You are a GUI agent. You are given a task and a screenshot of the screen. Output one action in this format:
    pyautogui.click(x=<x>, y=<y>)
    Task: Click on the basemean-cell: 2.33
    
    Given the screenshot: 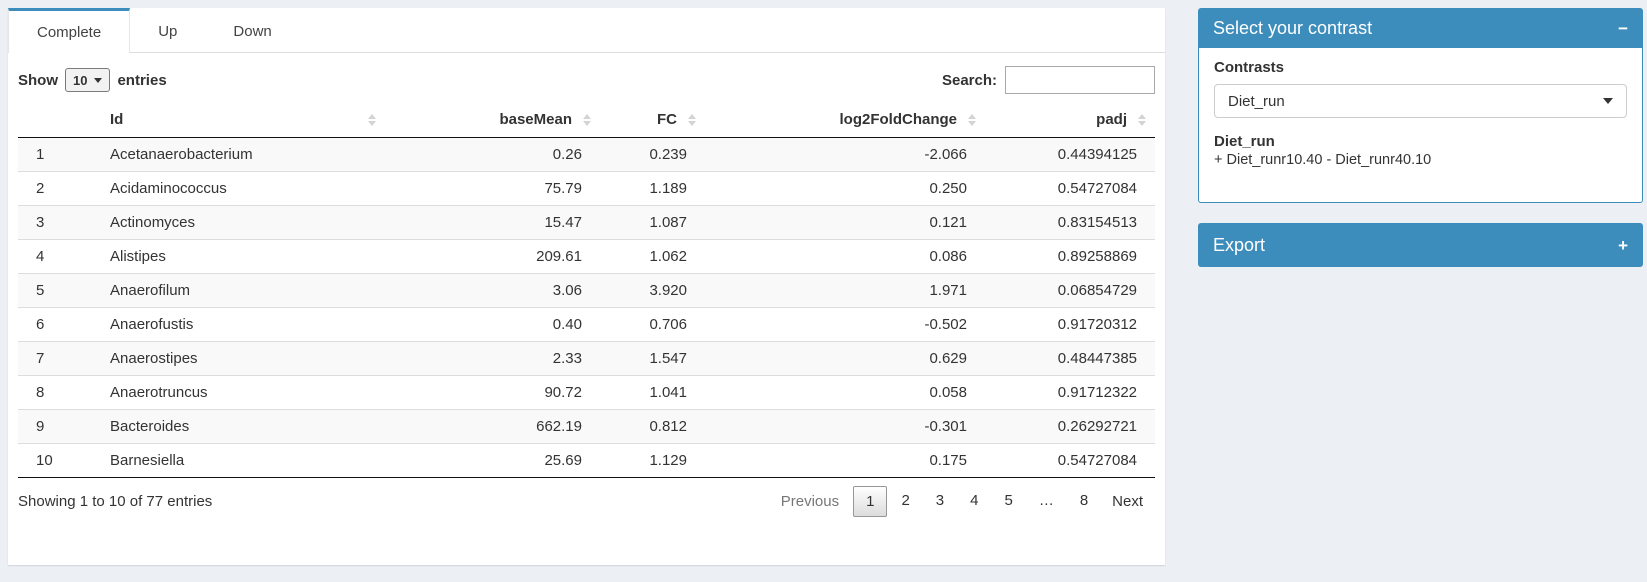 What is the action you would take?
    pyautogui.click(x=567, y=358)
    